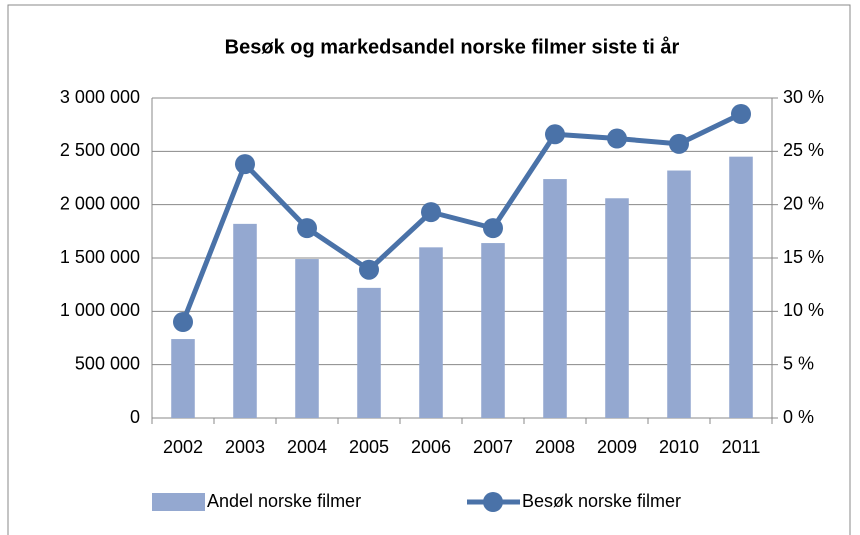 The width and height of the screenshot is (860, 535). What do you see at coordinates (617, 447) in the screenshot?
I see `x-tick-label: 2009` at bounding box center [617, 447].